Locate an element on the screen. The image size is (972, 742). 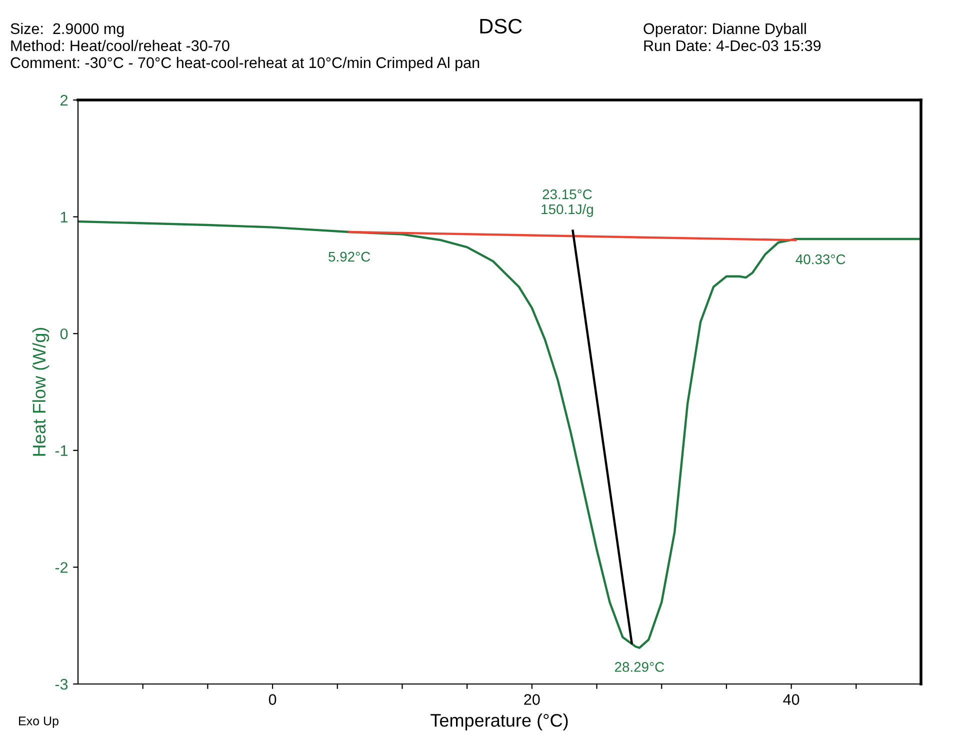
y-tick-label: -1 is located at coordinates (61, 450).